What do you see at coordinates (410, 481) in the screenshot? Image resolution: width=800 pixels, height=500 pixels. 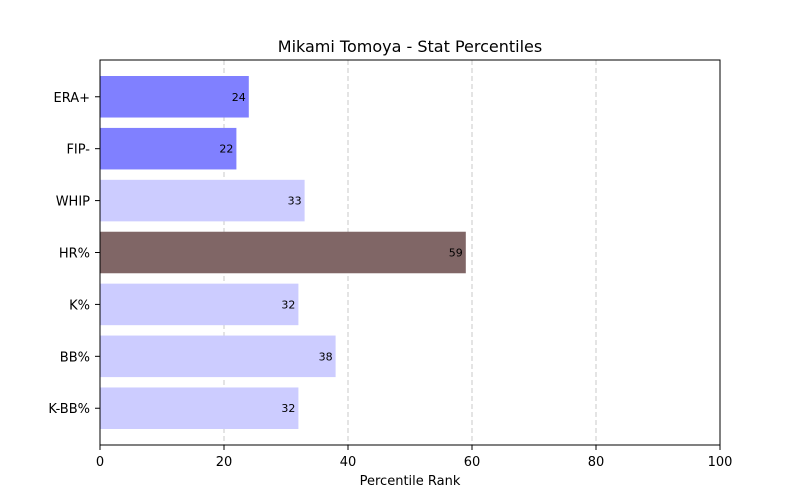 I see `x-axis-label: Percentile Rank` at bounding box center [410, 481].